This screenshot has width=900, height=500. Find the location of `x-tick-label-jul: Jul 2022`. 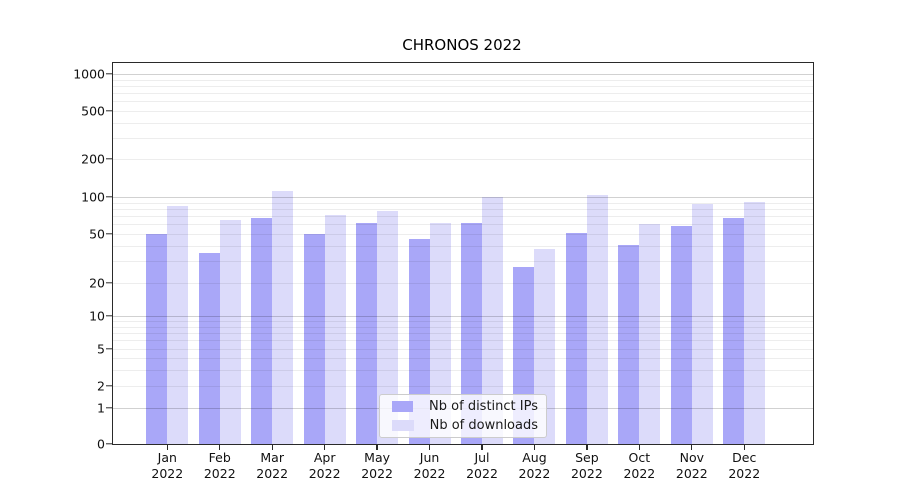

x-tick-label-jul: Jul 2022 is located at coordinates (482, 465).